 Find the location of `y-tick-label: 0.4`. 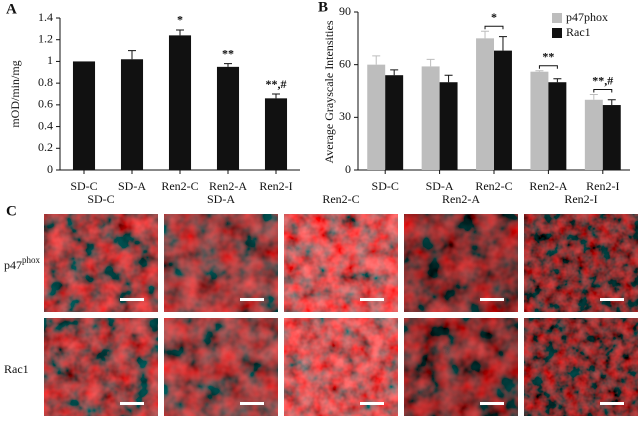

y-tick-label: 0.4 is located at coordinates (45, 125).